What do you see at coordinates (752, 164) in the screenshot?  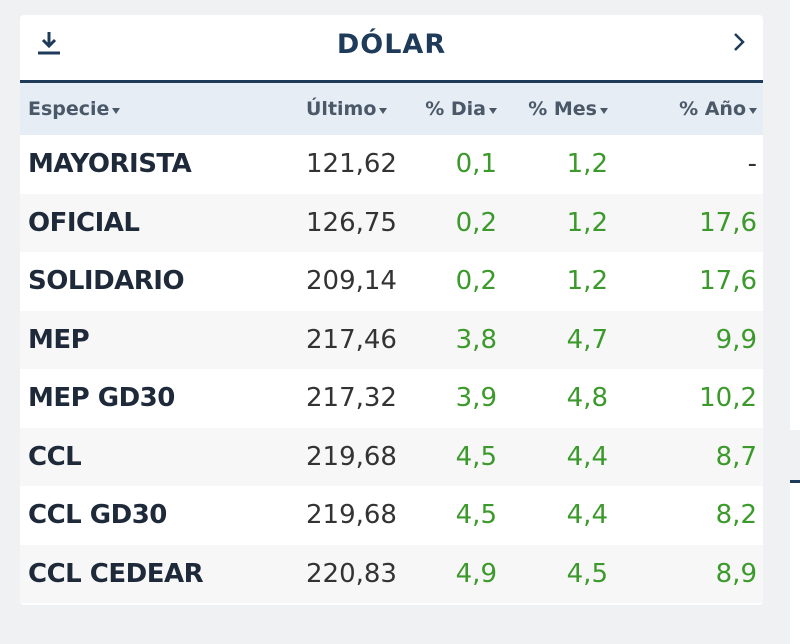 I see `table-cell: -` at bounding box center [752, 164].